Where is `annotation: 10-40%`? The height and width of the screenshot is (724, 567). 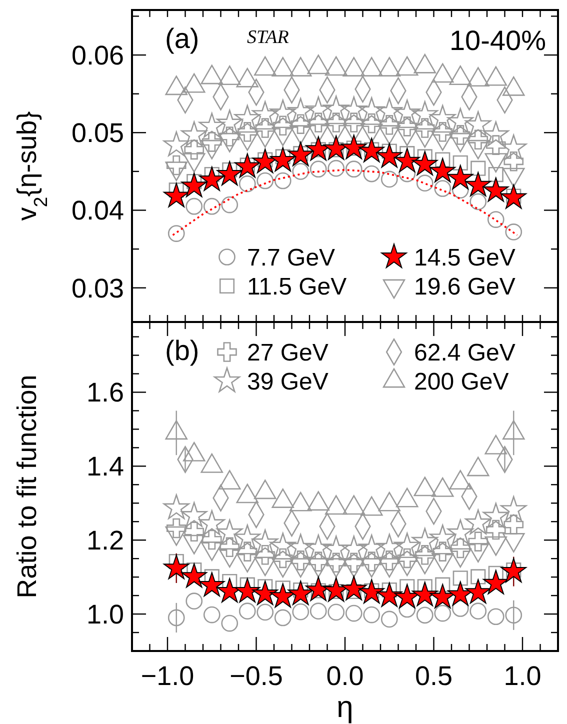
annotation: 10-40% is located at coordinates (497, 40).